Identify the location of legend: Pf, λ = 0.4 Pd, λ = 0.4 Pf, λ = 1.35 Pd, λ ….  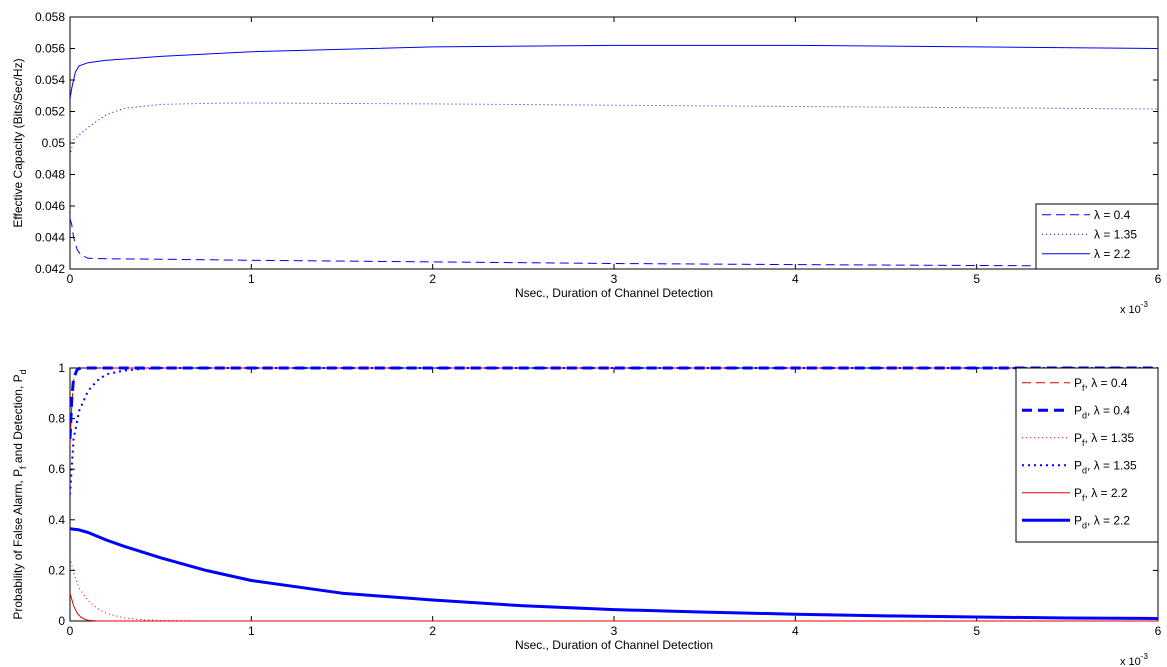
(1087, 455).